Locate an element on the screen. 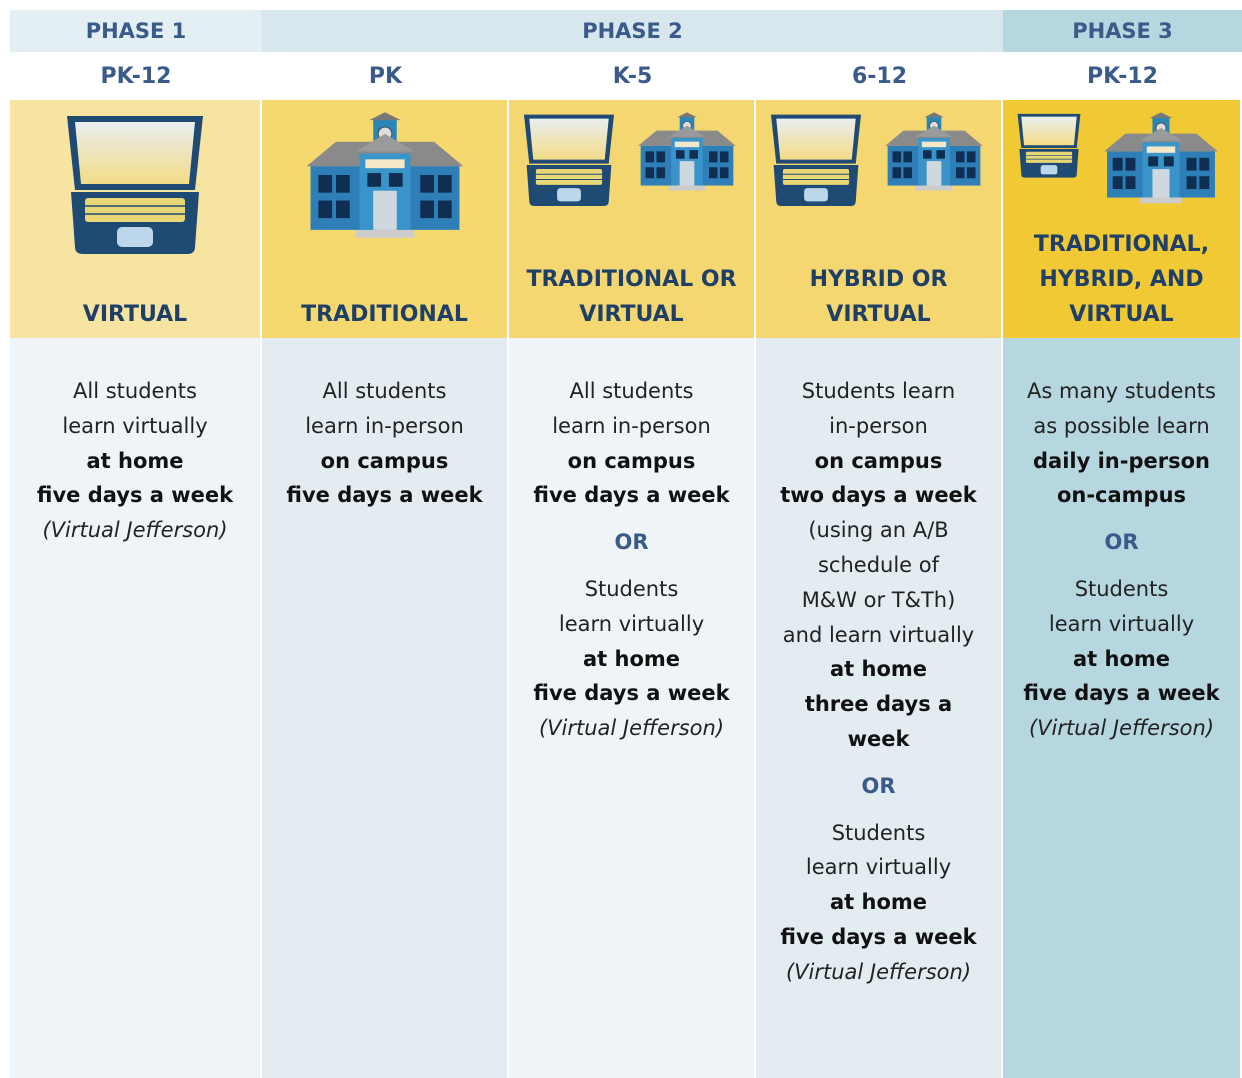  mode-cell: HYBRID OR VIRTUAL is located at coordinates (879, 219).